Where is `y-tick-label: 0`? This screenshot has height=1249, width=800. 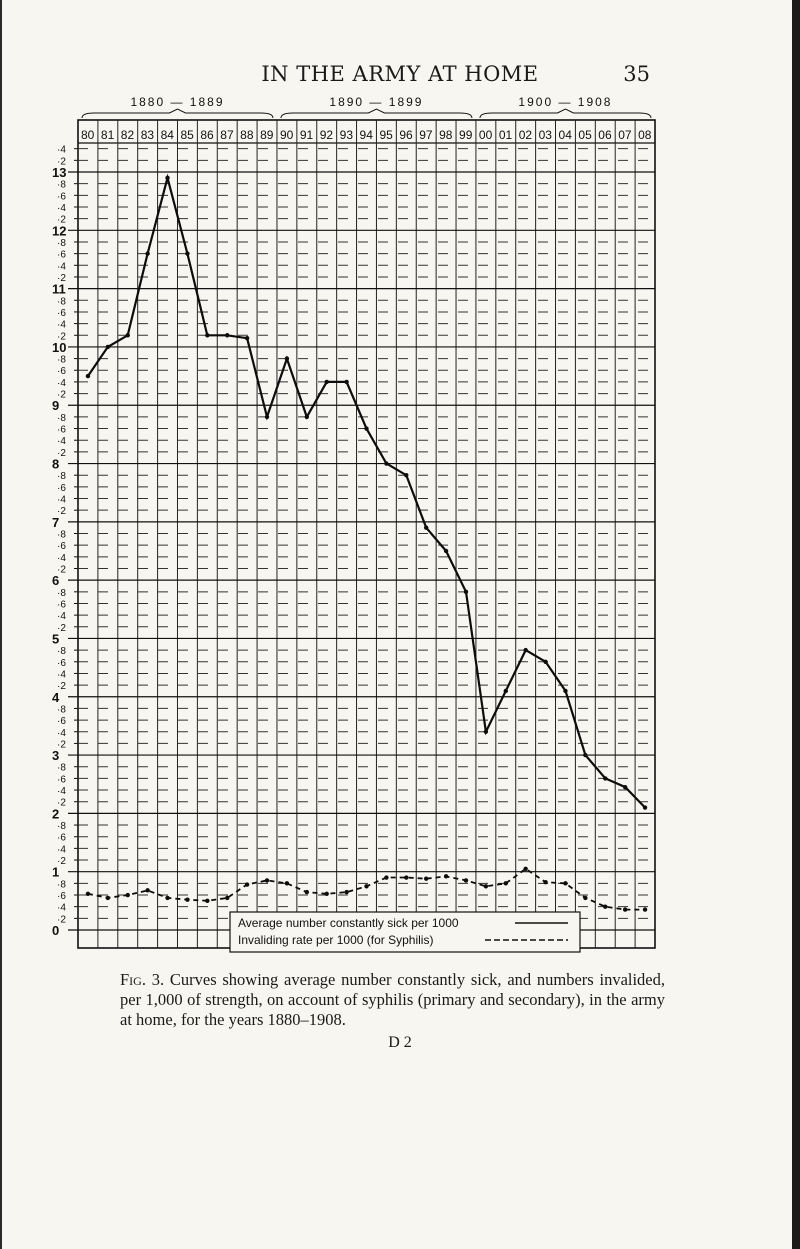 y-tick-label: 0 is located at coordinates (55, 930).